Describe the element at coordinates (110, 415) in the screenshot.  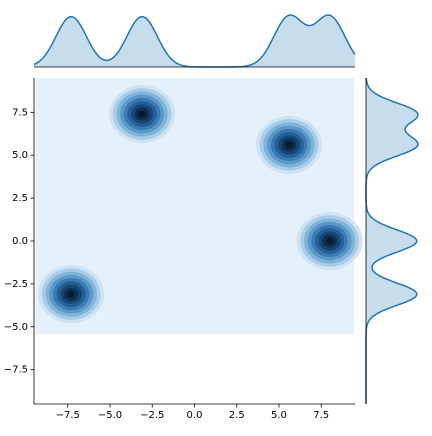
I see `x-tick-label: −5.0` at that location.